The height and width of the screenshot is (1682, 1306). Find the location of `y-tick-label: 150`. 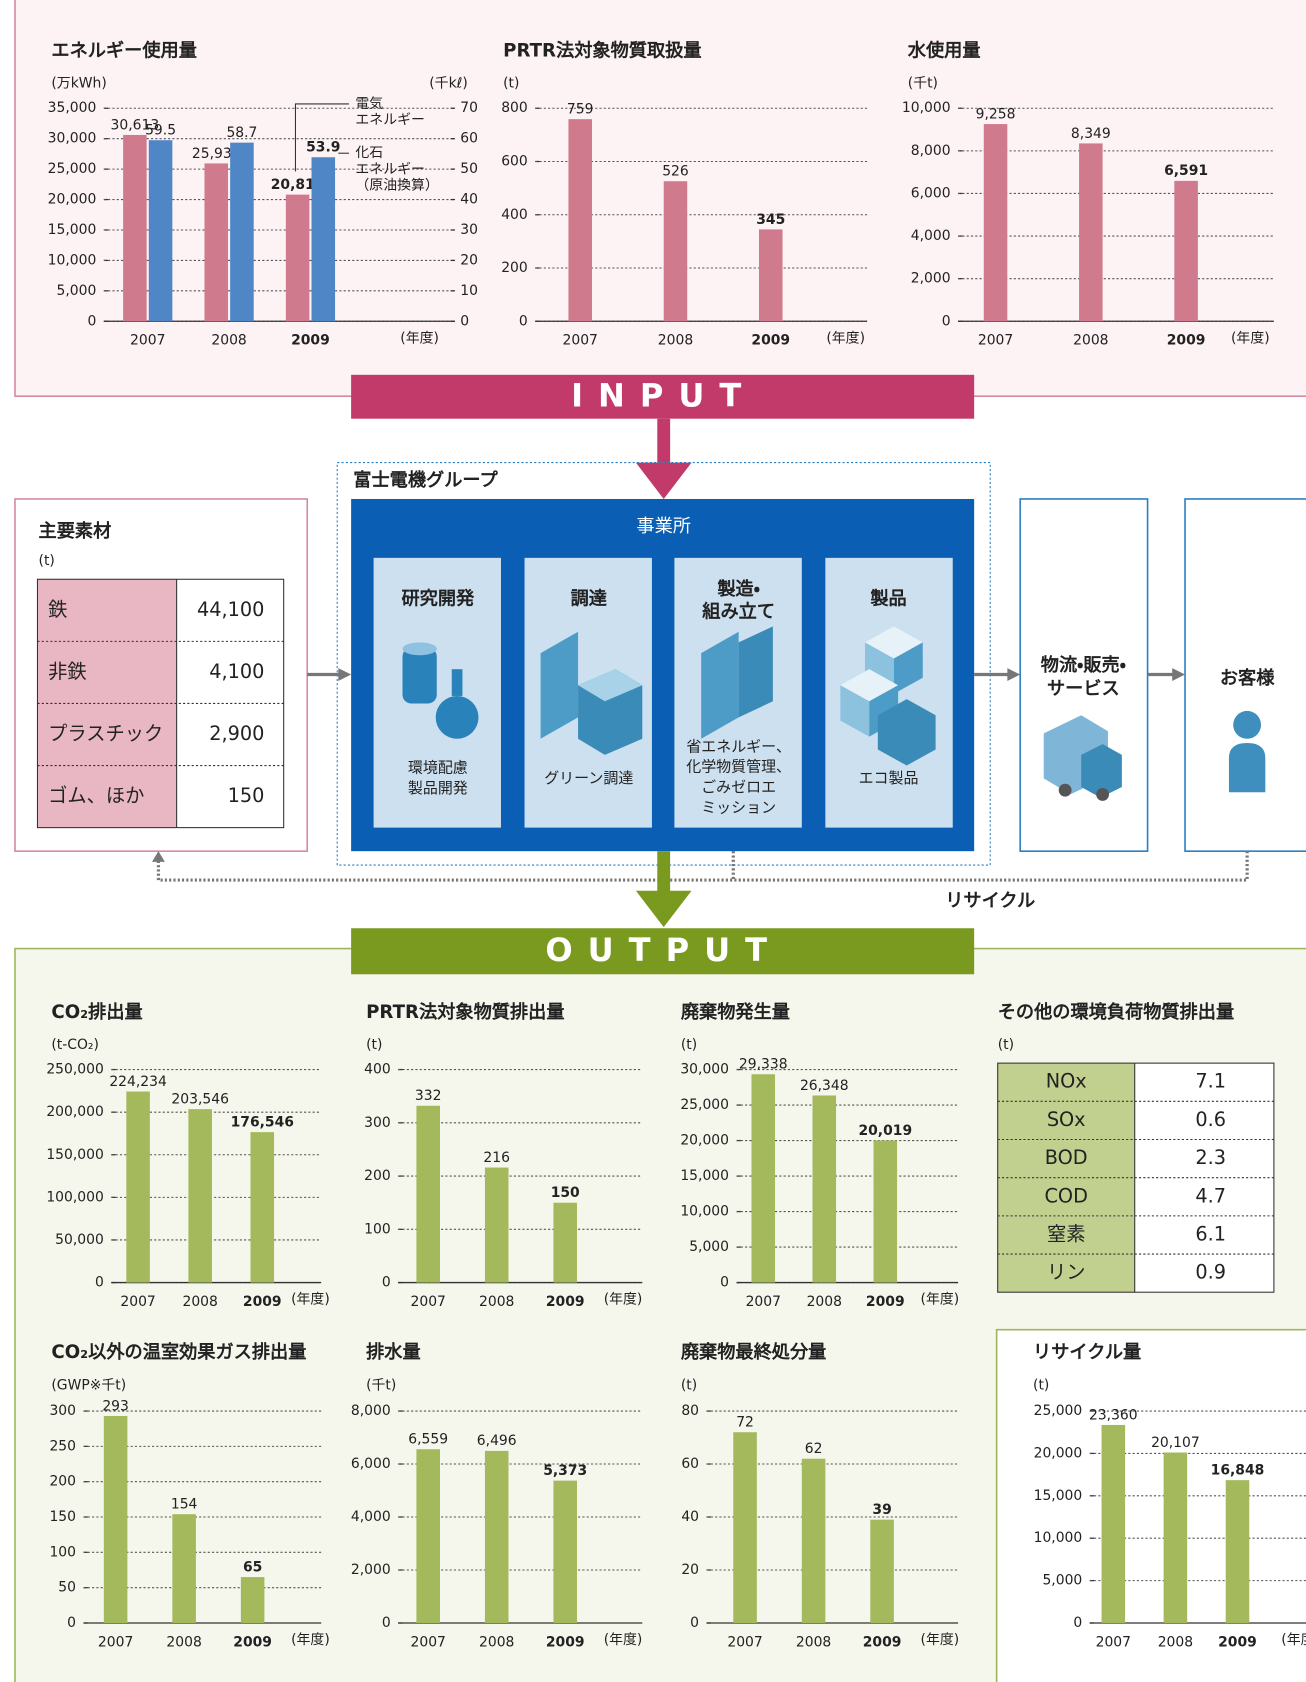

y-tick-label: 150 is located at coordinates (62, 1517).